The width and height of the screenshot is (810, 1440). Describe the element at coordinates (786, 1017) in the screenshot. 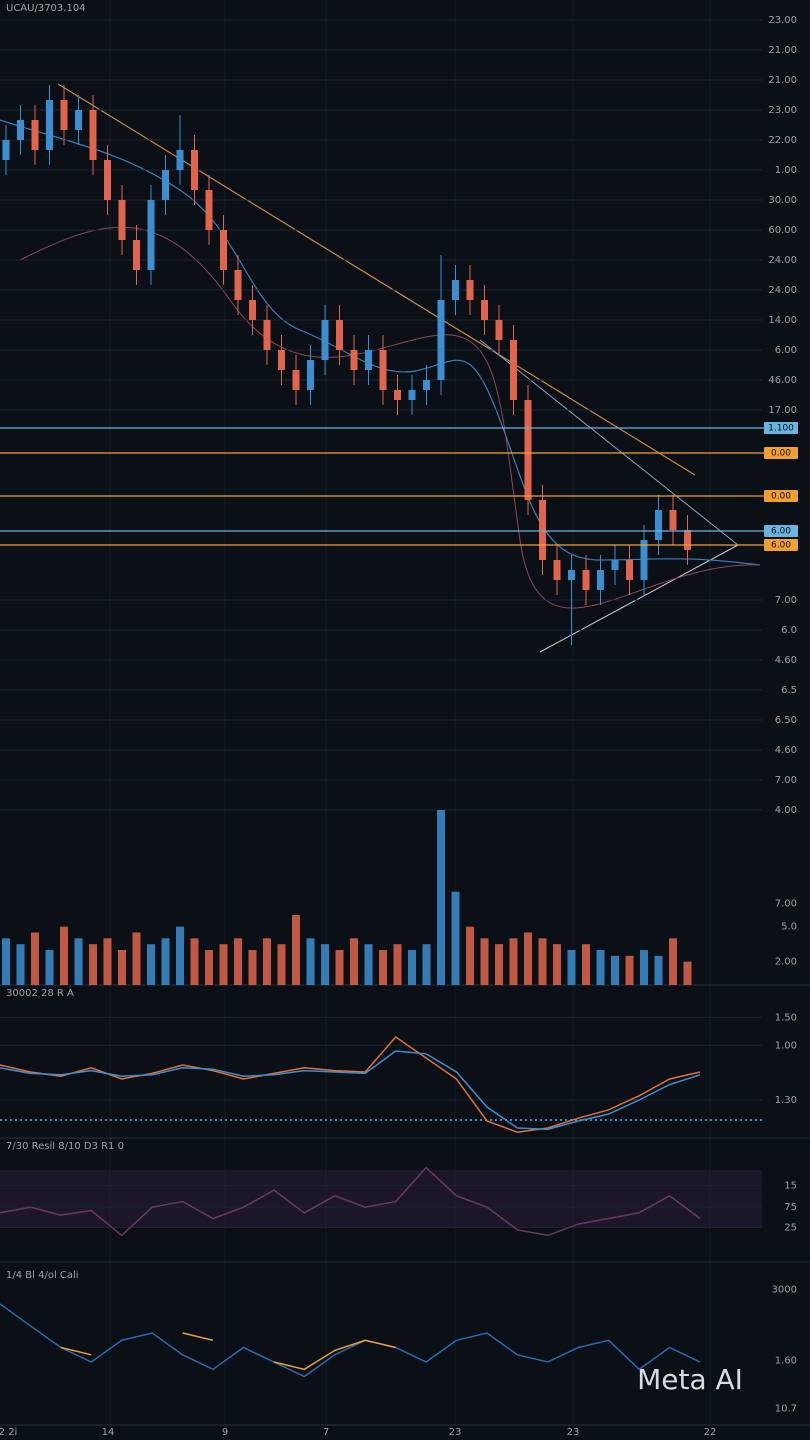

I see `y-tick-label: 1.50` at that location.